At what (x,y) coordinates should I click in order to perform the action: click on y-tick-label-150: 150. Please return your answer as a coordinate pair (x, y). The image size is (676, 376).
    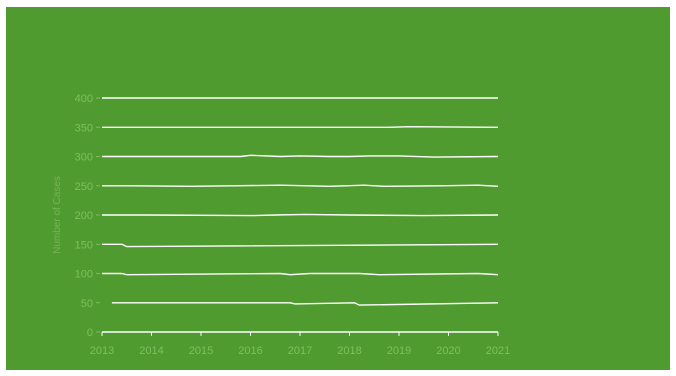
    Looking at the image, I should click on (84, 245).